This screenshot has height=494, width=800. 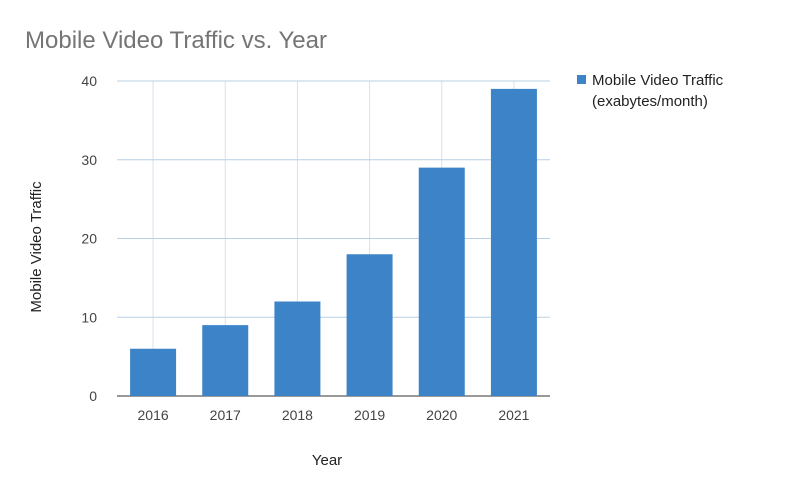 What do you see at coordinates (334, 415) in the screenshot?
I see `x-axis-ticks: 2016 2017 2018 2019 2020 2021` at bounding box center [334, 415].